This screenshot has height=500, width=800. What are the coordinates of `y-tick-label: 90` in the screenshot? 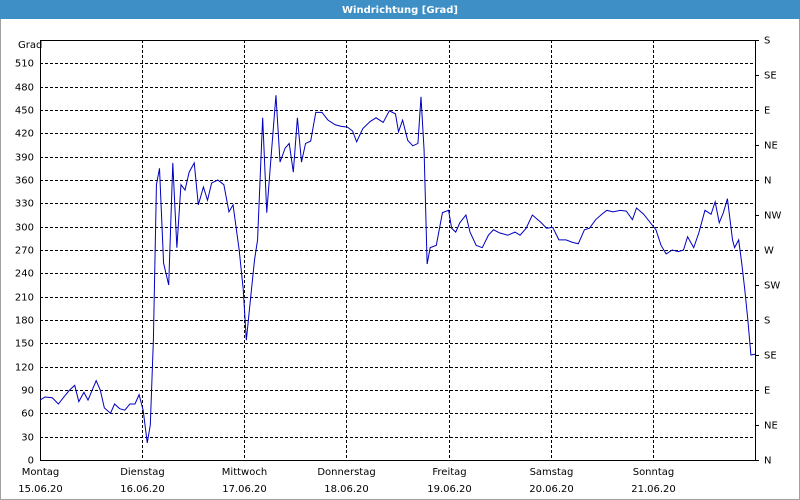 It's located at (27, 391).